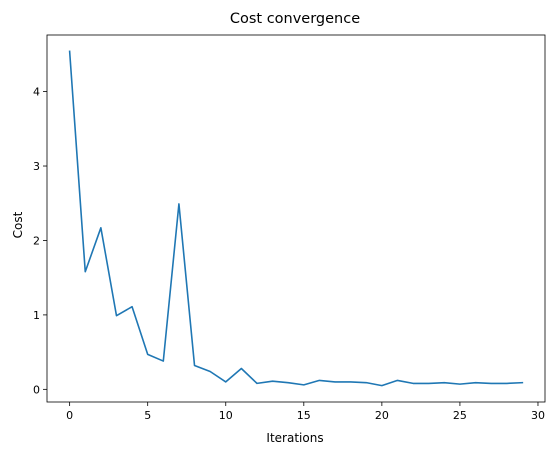 Image resolution: width=555 pixels, height=459 pixels. Describe the element at coordinates (226, 415) in the screenshot. I see `x-tick-label: 10` at that location.